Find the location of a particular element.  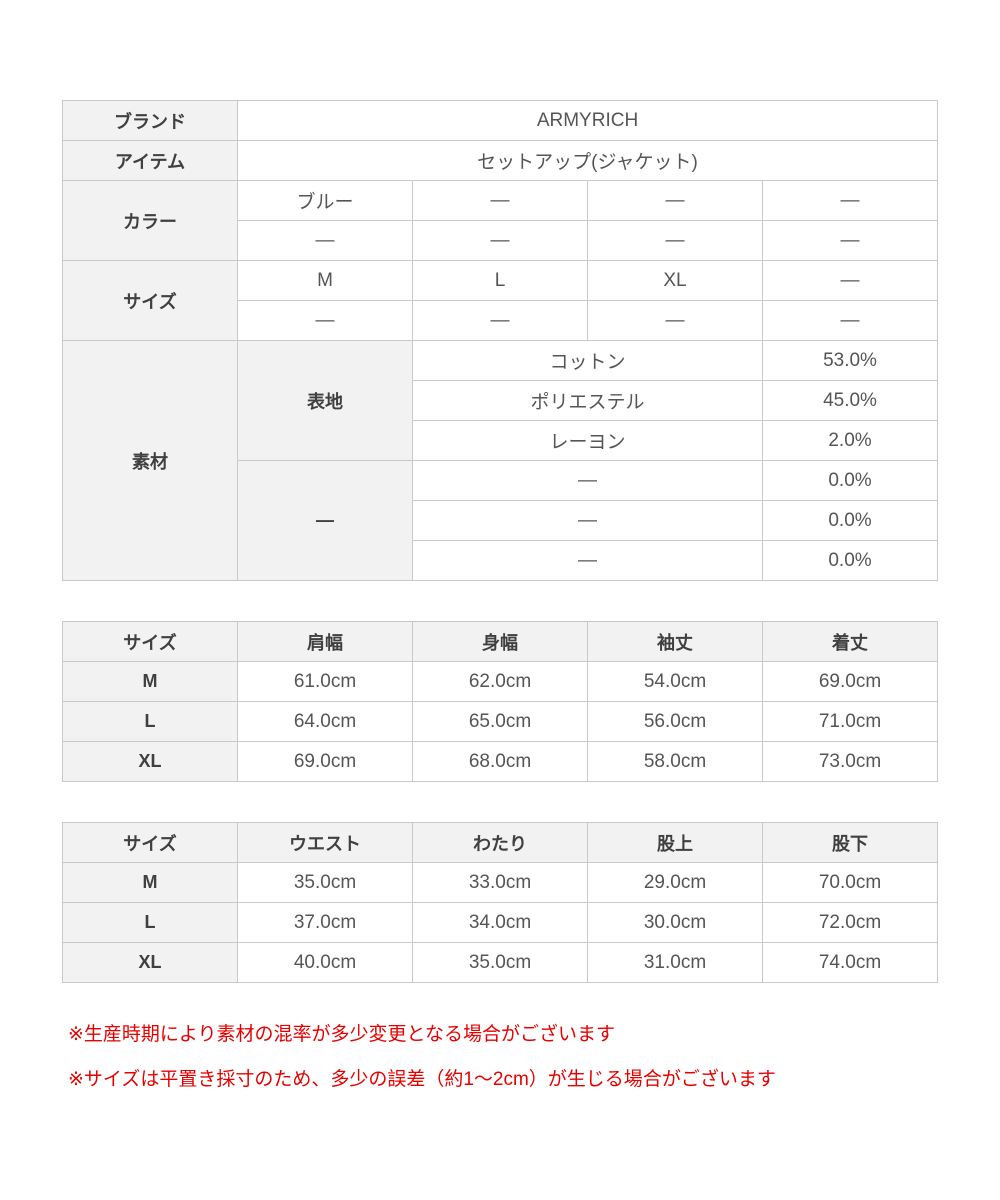

measurement-cell: 56.0cm is located at coordinates (675, 721).